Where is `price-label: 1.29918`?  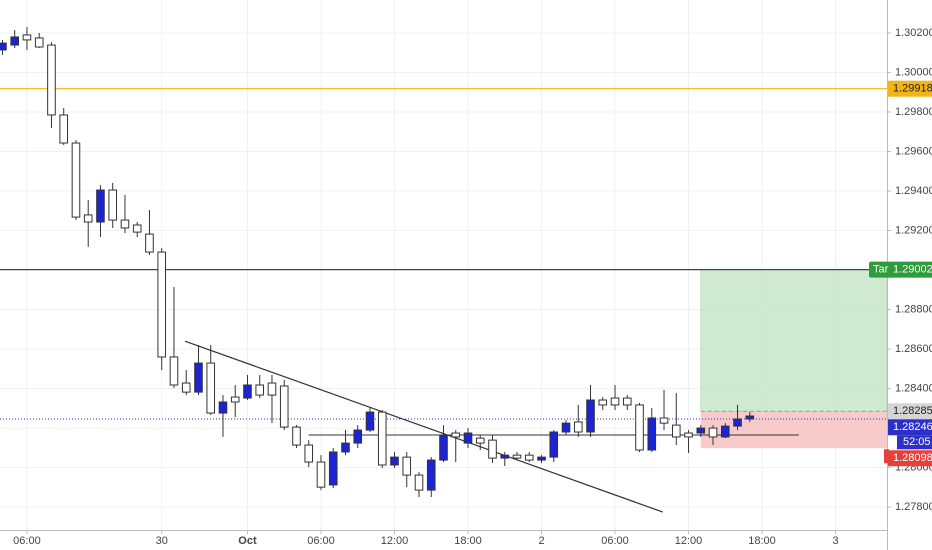 price-label: 1.29918 is located at coordinates (912, 89).